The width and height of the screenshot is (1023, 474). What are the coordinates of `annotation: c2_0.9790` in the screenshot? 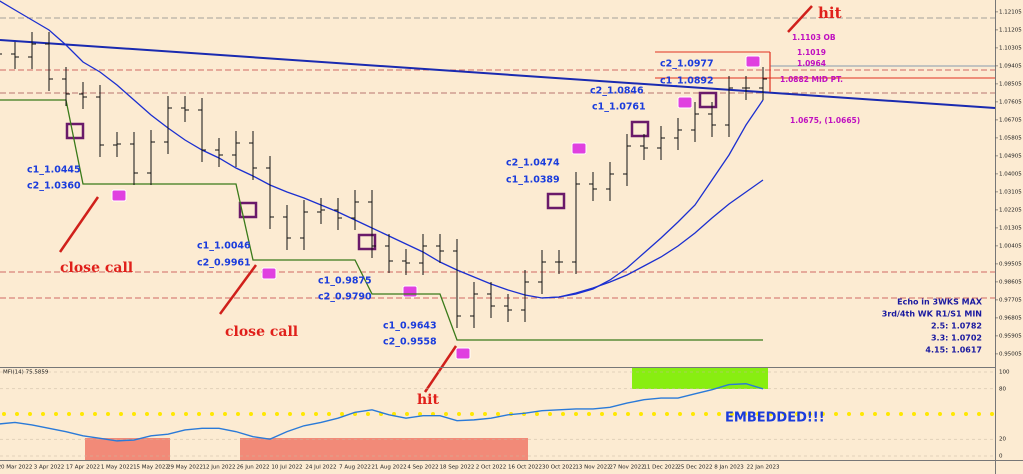 It's located at (345, 297).